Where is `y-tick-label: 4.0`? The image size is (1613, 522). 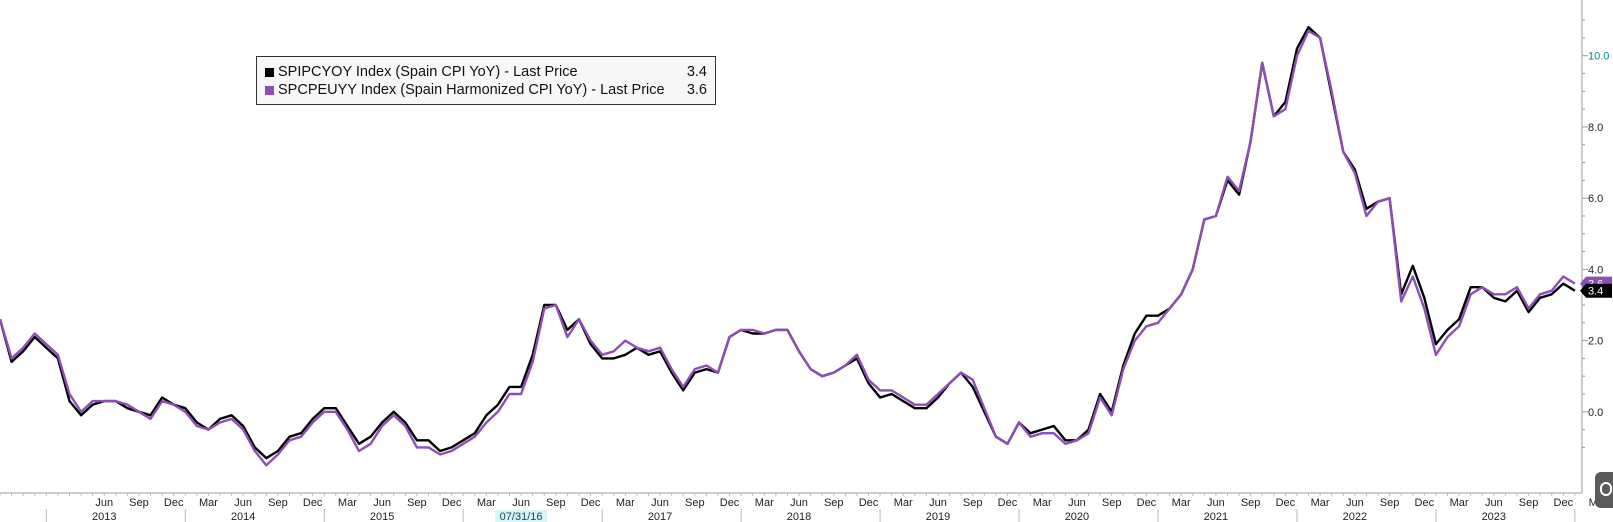 y-tick-label: 4.0 is located at coordinates (1595, 270).